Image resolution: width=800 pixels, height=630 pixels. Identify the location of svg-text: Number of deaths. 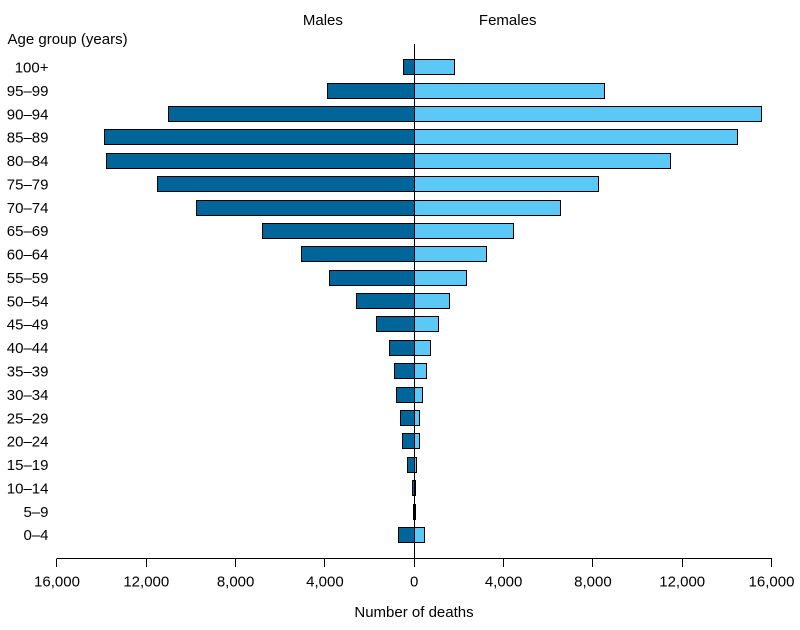
(413, 612).